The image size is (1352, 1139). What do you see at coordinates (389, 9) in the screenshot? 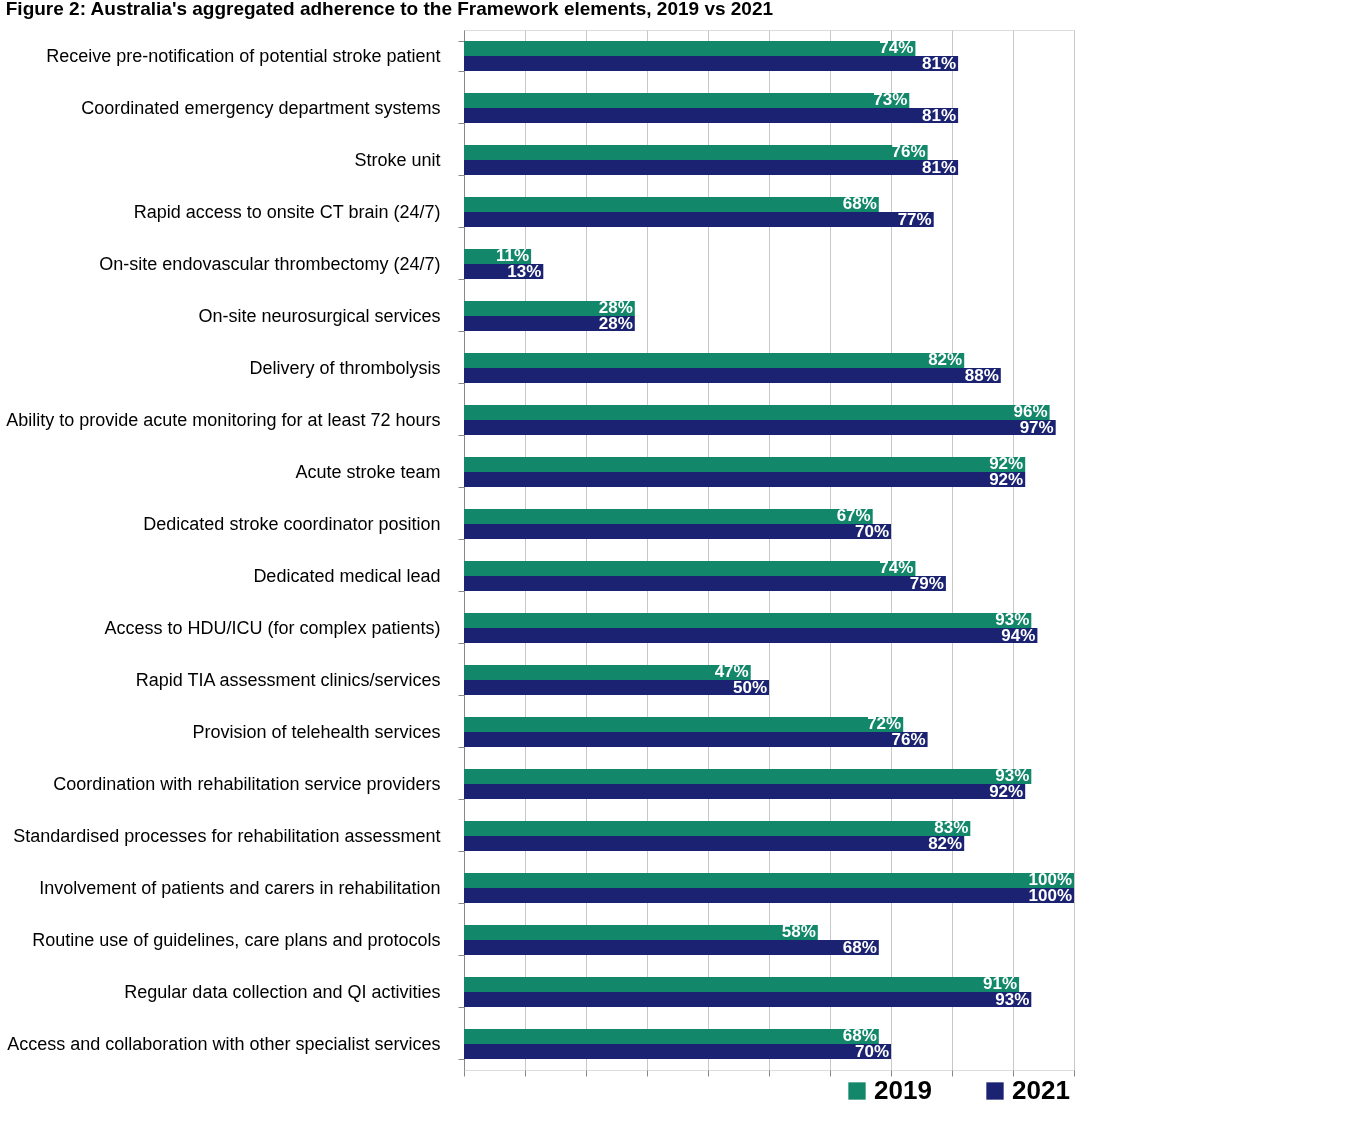
I see `chart-title: Figure 2: Australia's aggregated adherence to the Framework elements, 2019 vs 2021` at bounding box center [389, 9].